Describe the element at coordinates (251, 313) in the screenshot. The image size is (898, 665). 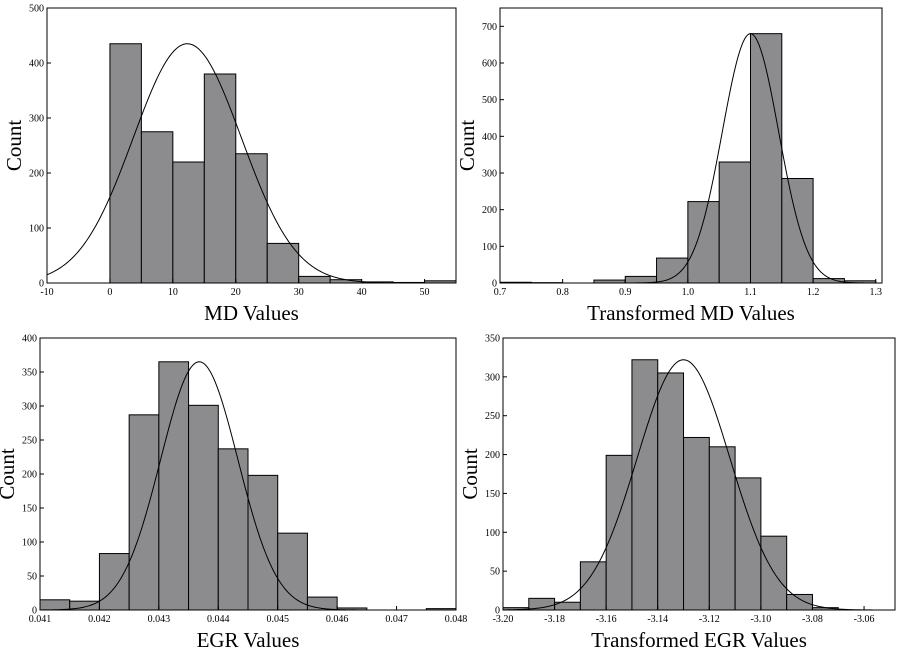
I see `x-axis-label: MD Values` at that location.